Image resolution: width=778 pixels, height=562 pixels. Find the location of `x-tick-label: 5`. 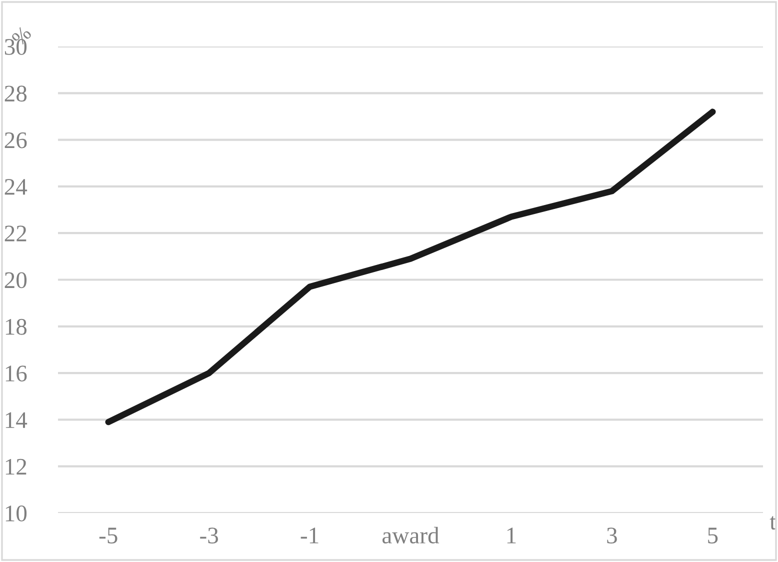

x-tick-label: 5 is located at coordinates (713, 536).